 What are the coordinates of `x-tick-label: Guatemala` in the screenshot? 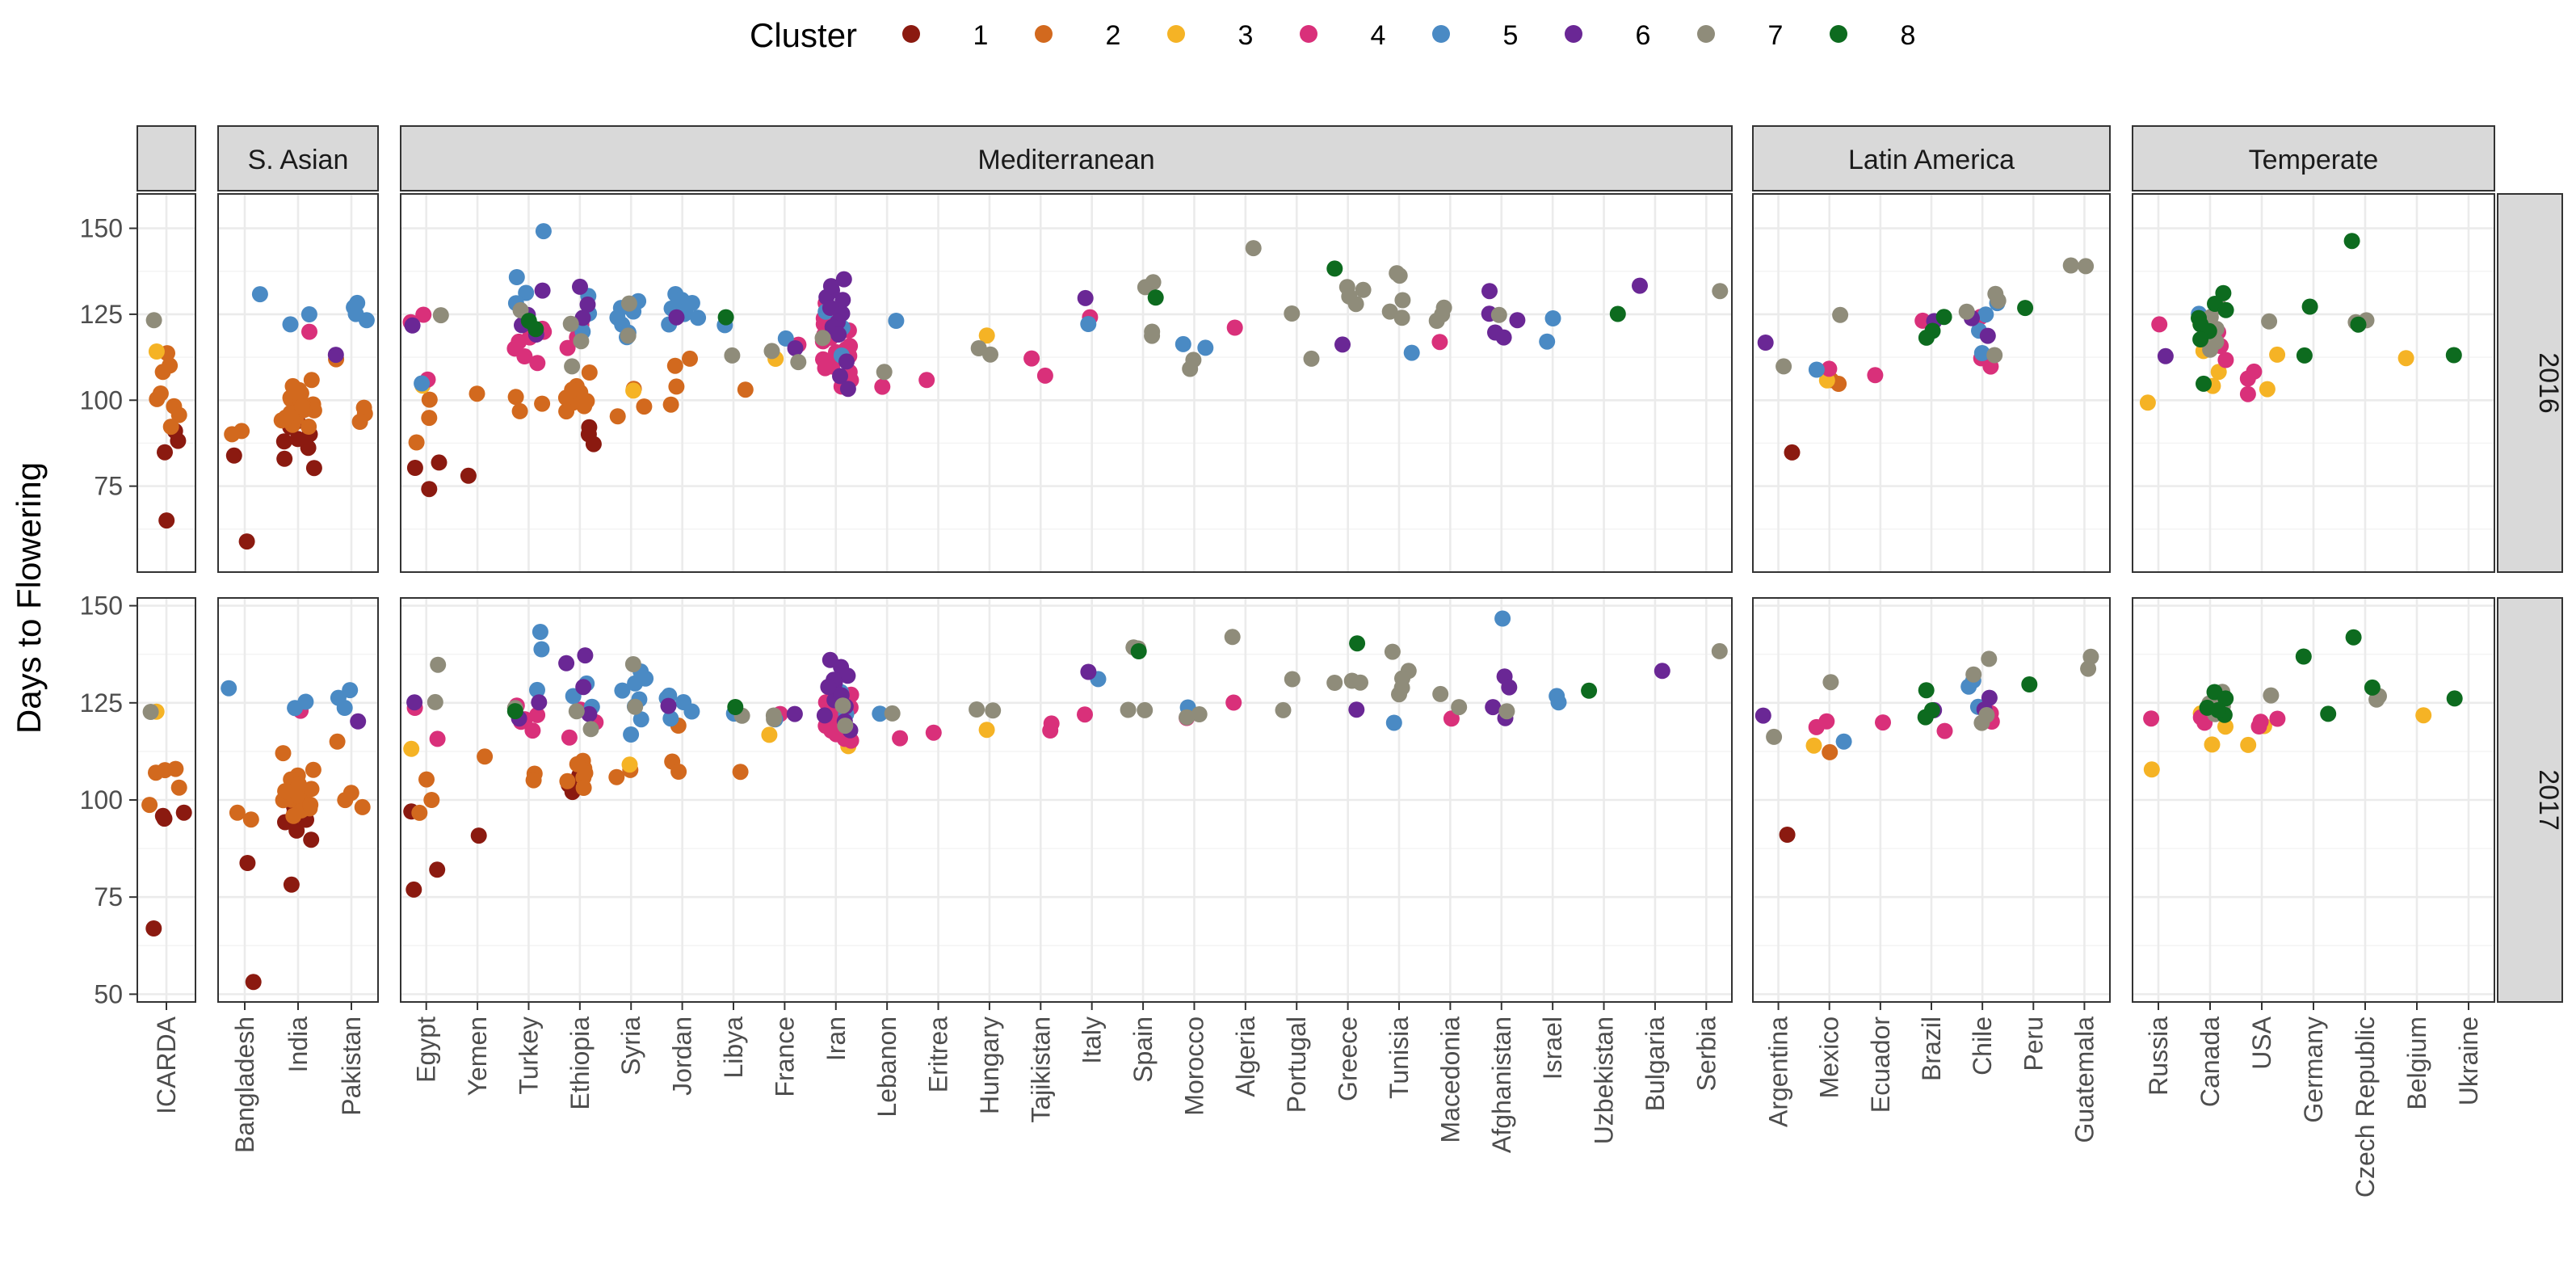 It's located at (2085, 1080).